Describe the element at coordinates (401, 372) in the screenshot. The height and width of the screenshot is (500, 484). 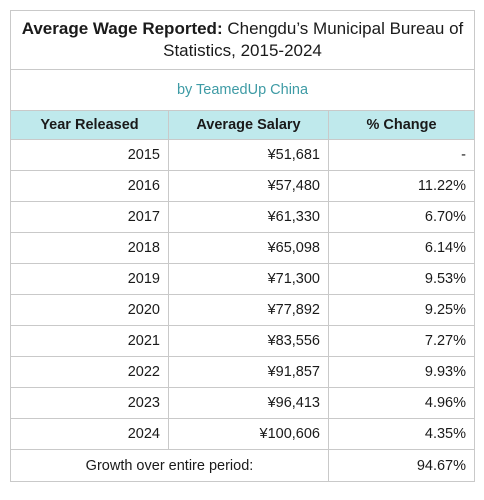
I see `cell-change: 9.93%` at that location.